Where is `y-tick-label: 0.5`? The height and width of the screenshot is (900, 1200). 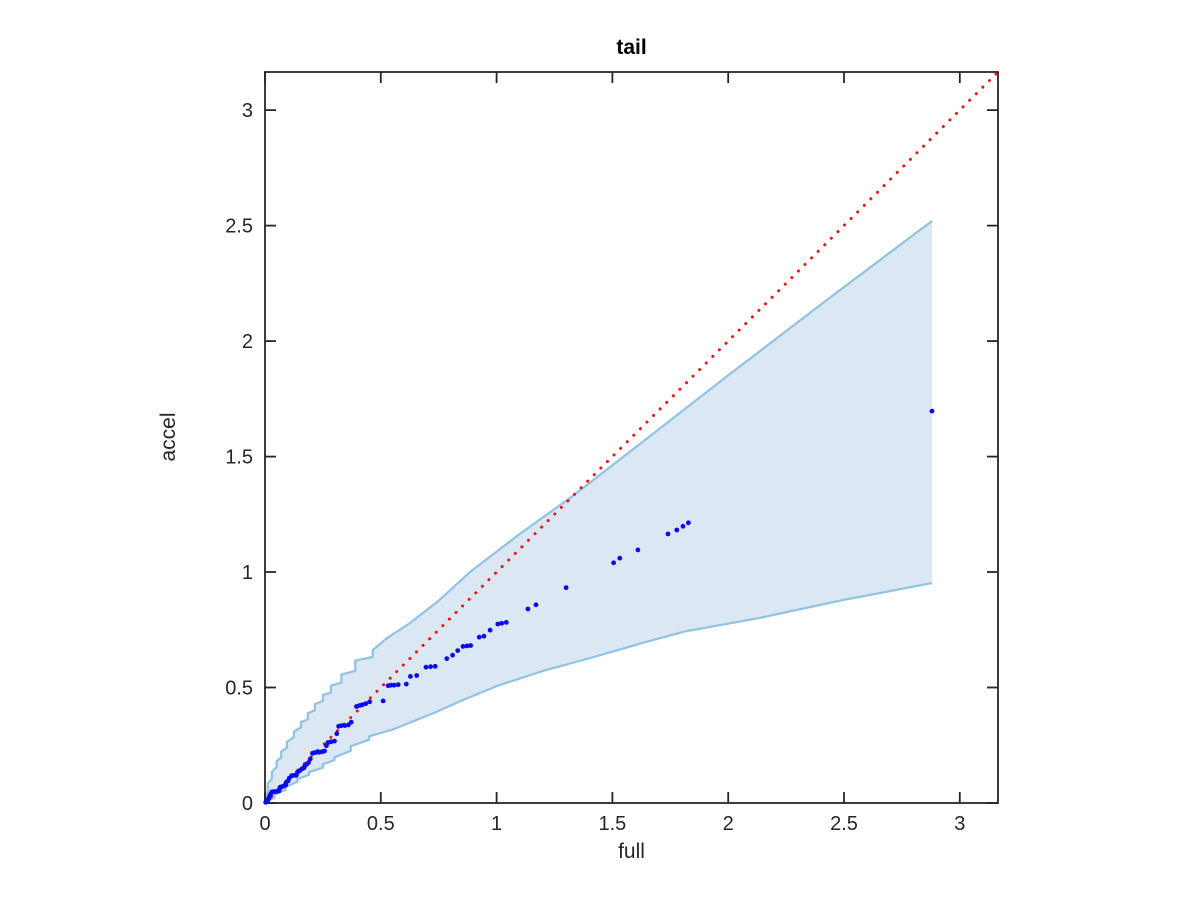 y-tick-label: 0.5 is located at coordinates (239, 689).